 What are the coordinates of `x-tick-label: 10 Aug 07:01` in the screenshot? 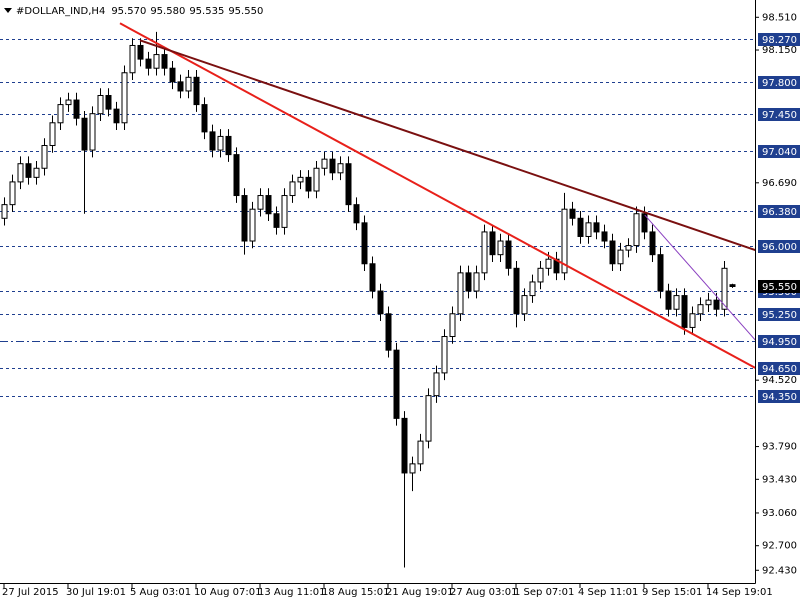 It's located at (227, 592).